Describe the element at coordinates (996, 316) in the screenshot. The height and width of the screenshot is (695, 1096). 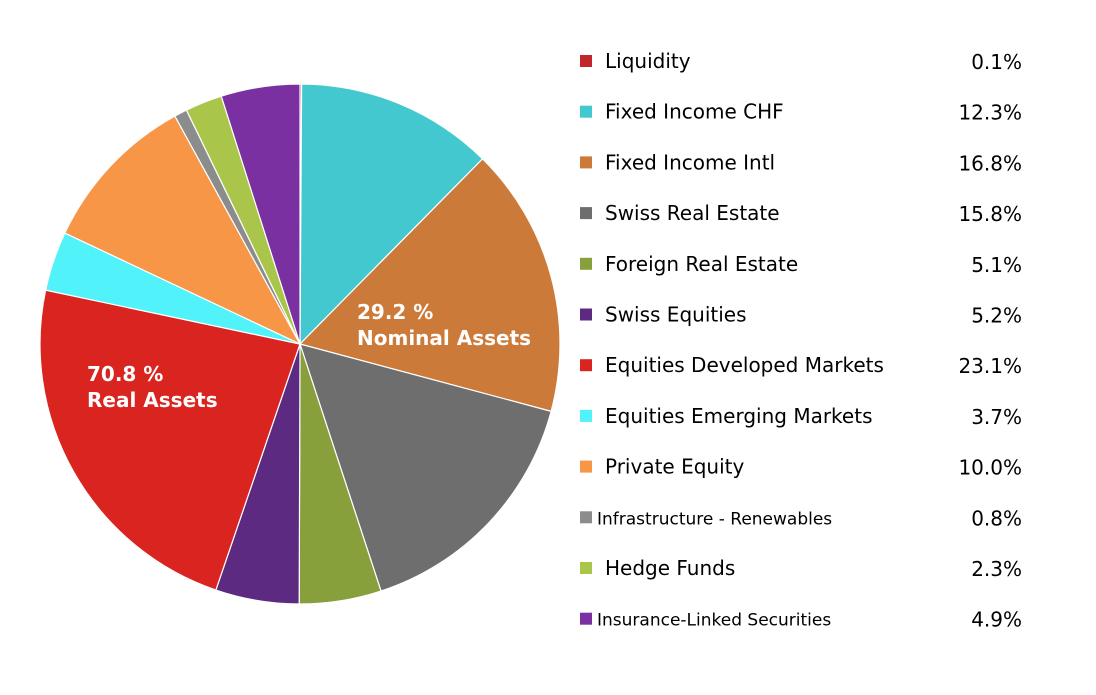
I see `legend-value-swiss-equities: 5.2%` at that location.